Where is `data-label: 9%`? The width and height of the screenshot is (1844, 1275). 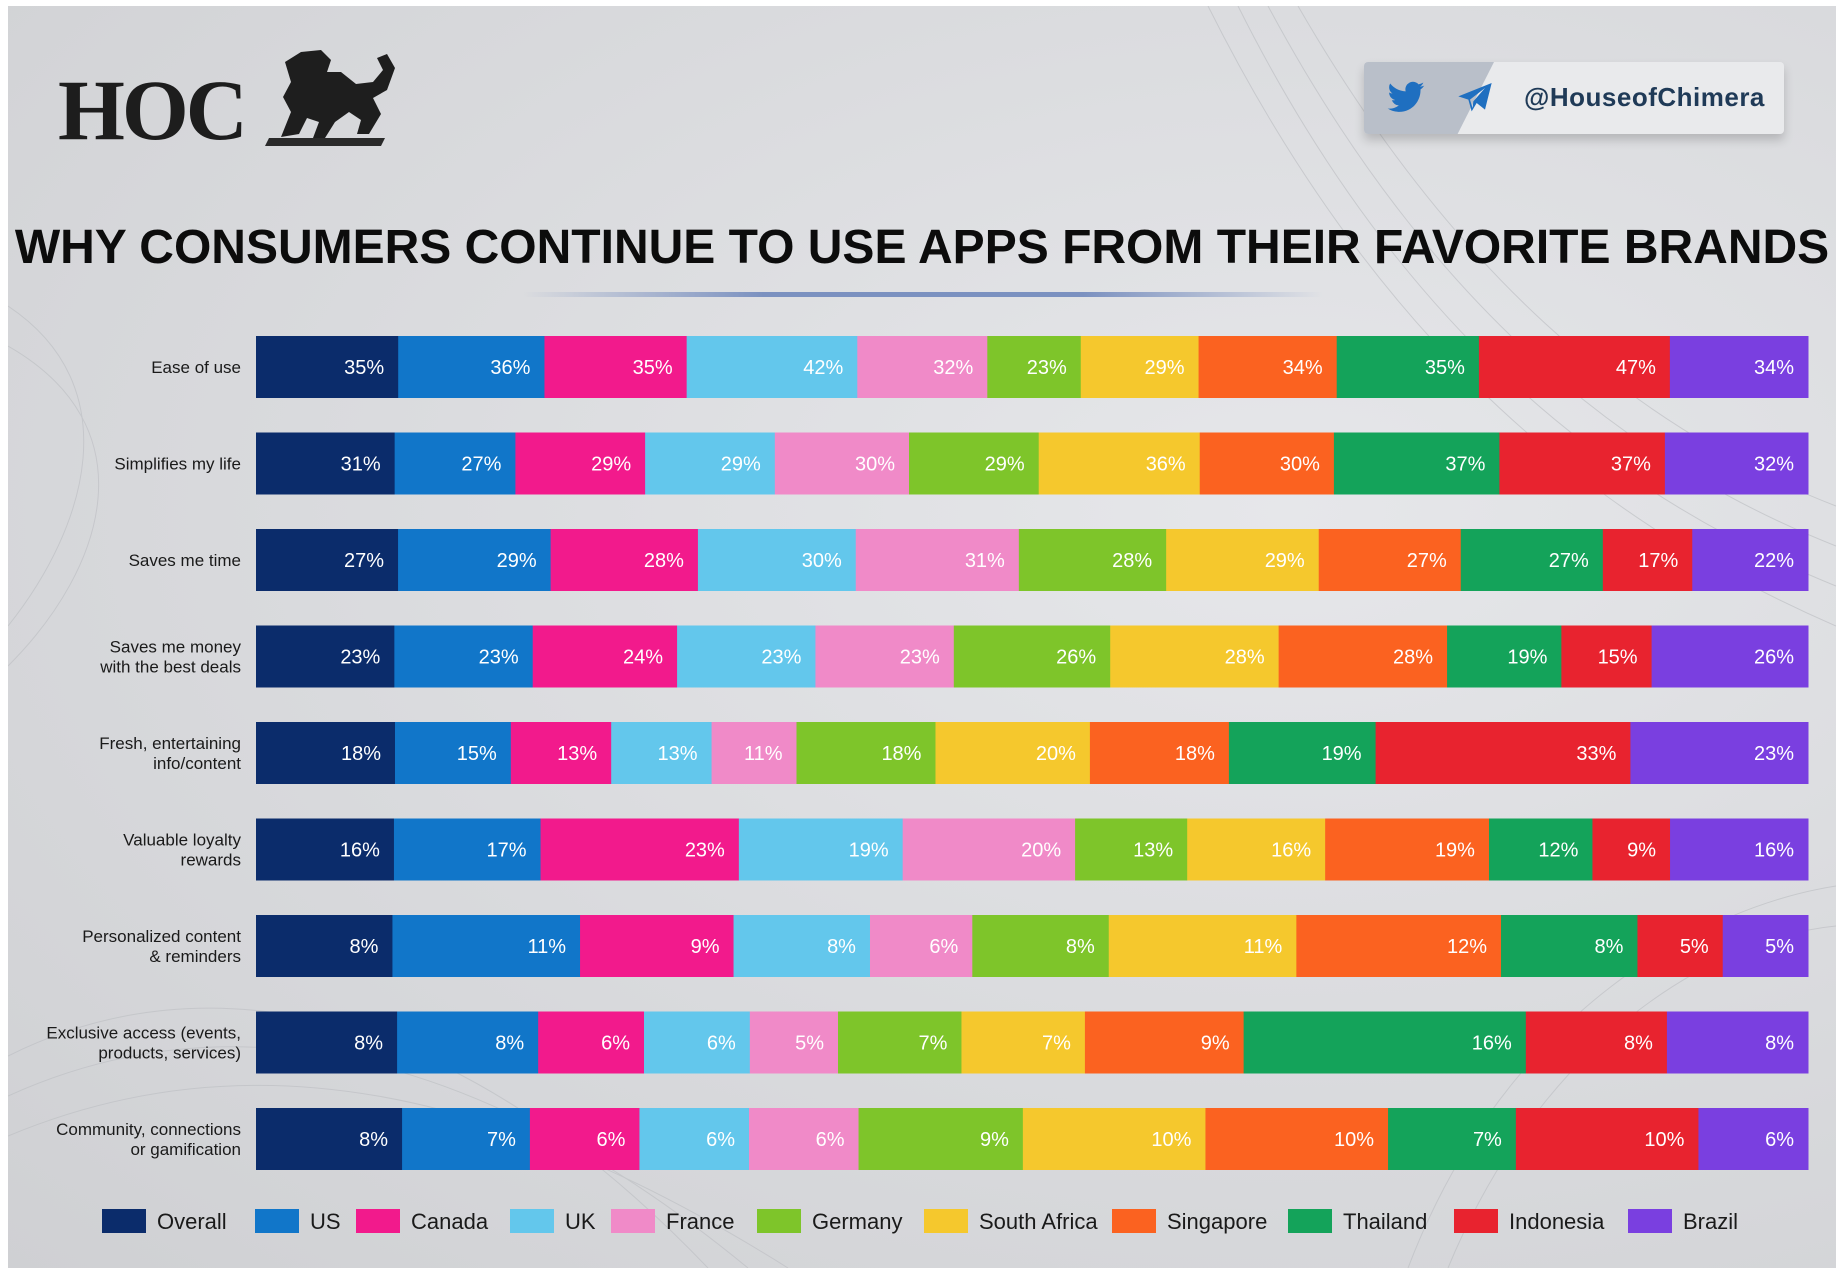 data-label: 9% is located at coordinates (994, 1140).